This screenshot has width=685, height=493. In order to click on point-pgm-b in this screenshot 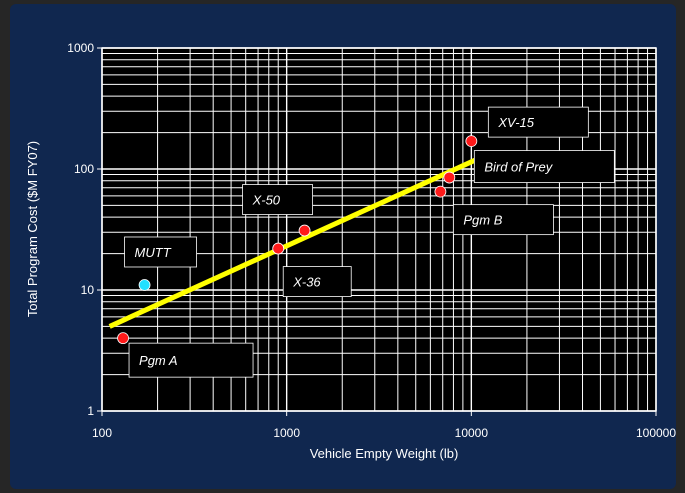, I will do `click(440, 191)`.